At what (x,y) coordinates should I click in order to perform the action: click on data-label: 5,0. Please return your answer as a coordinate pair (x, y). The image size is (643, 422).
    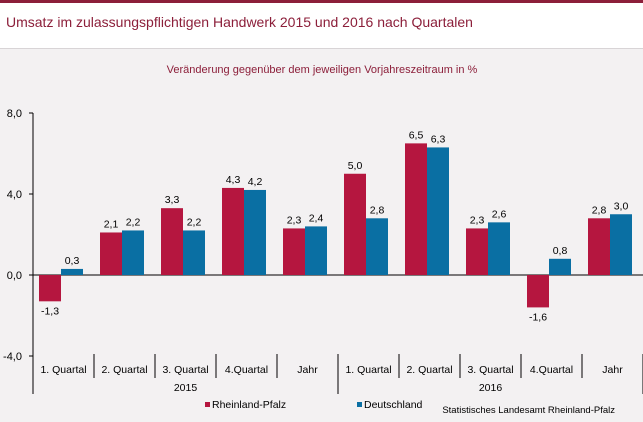
    Looking at the image, I should click on (355, 166).